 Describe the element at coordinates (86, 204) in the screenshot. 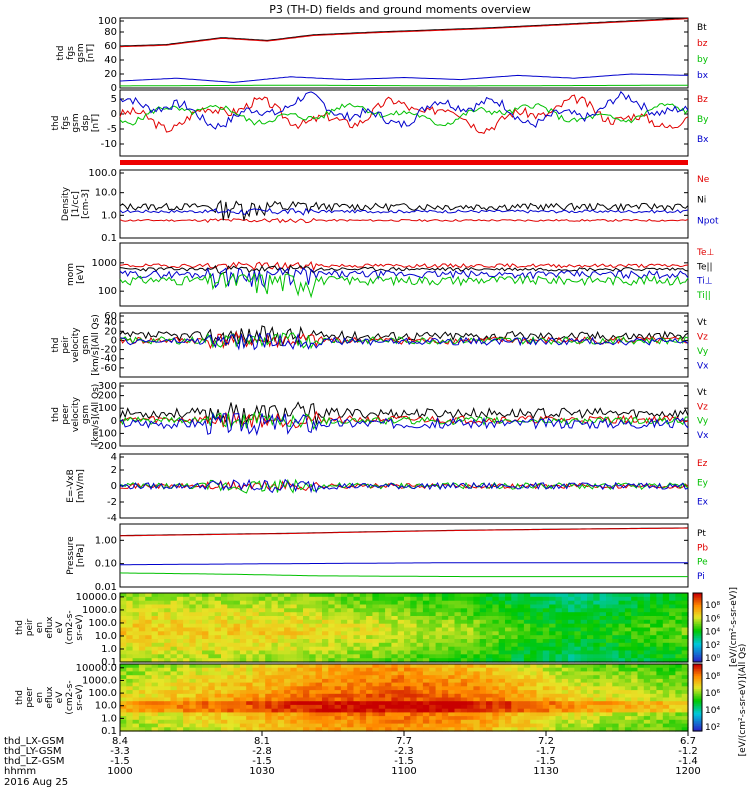

I see `y-axis-title-line: [cm-3]` at that location.